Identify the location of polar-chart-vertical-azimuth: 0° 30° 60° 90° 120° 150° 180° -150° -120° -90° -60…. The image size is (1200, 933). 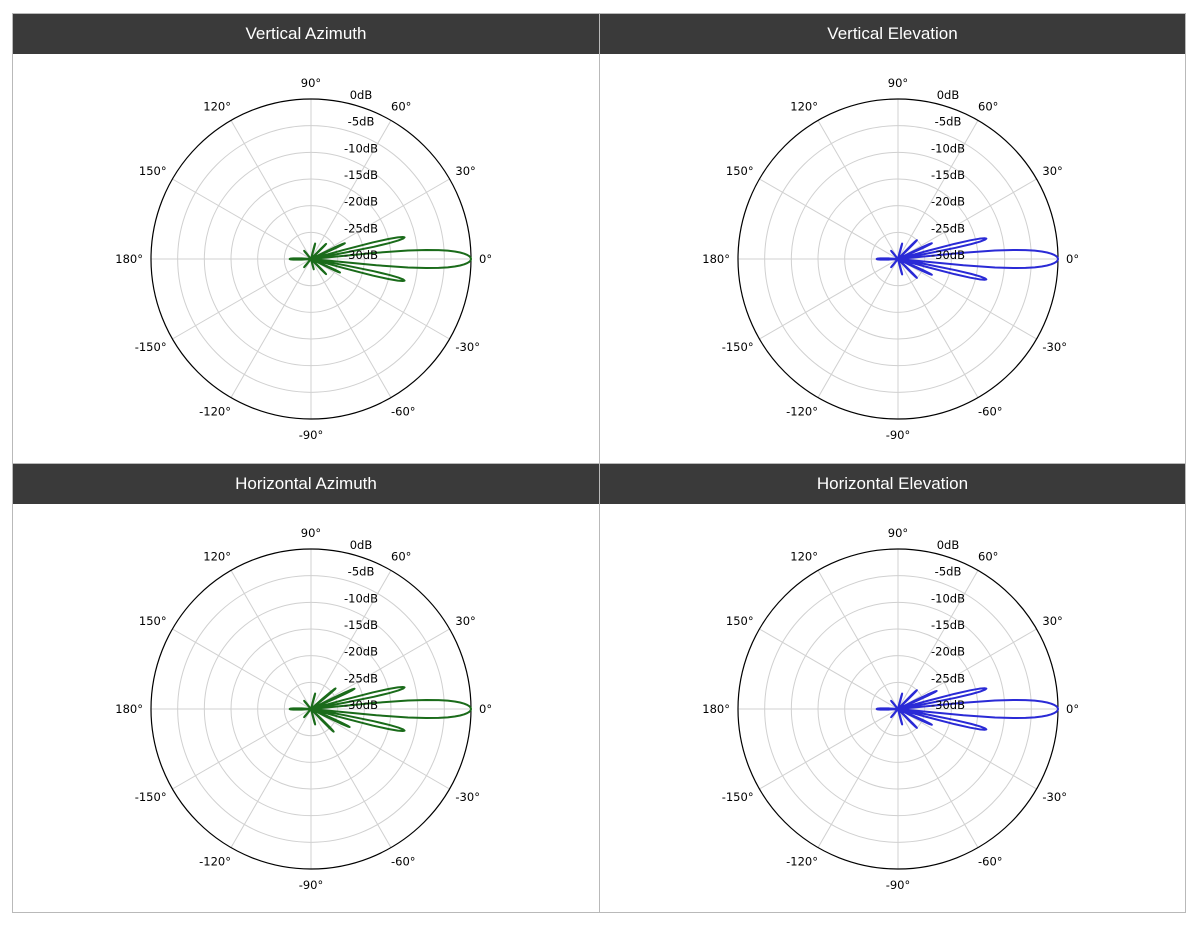
(303, 259).